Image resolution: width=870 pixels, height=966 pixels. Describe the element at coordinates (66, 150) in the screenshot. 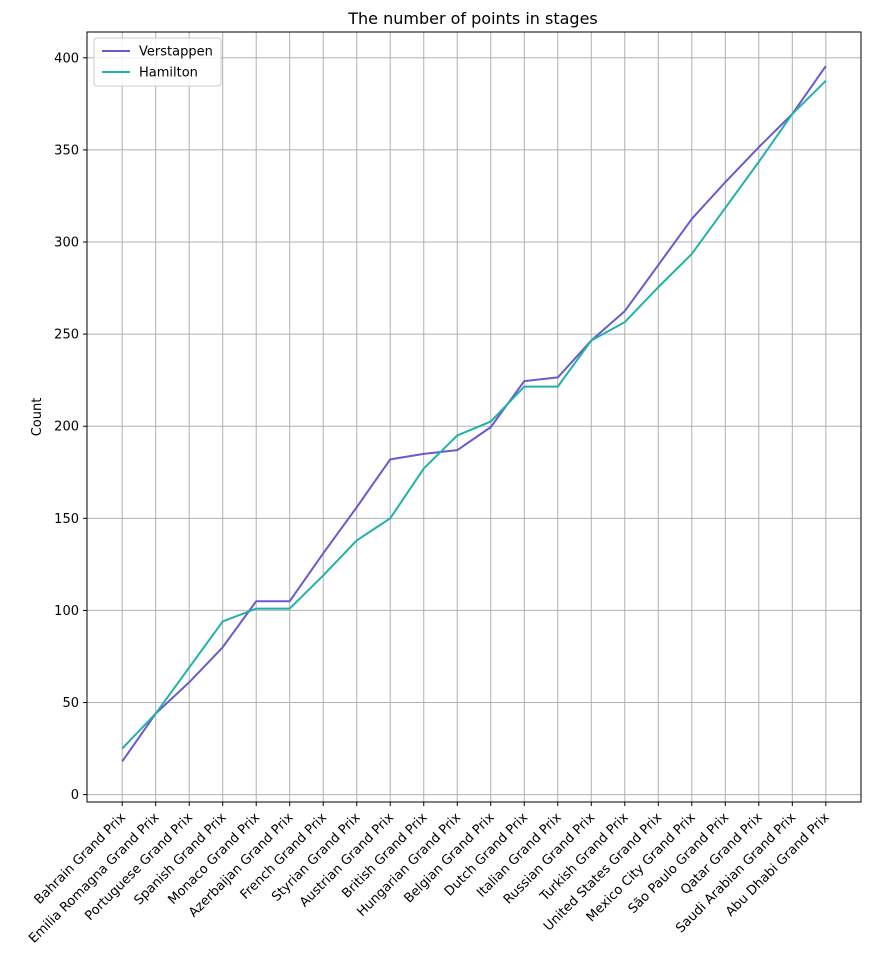

I see `y-tick-label: 350` at that location.